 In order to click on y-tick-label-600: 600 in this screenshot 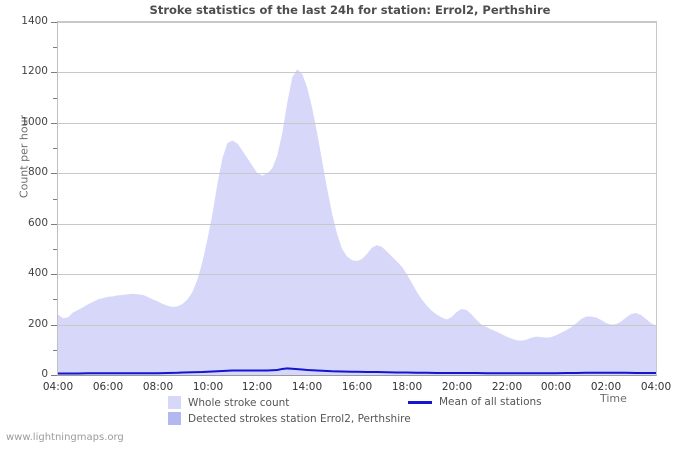, I will do `click(37, 223)`.